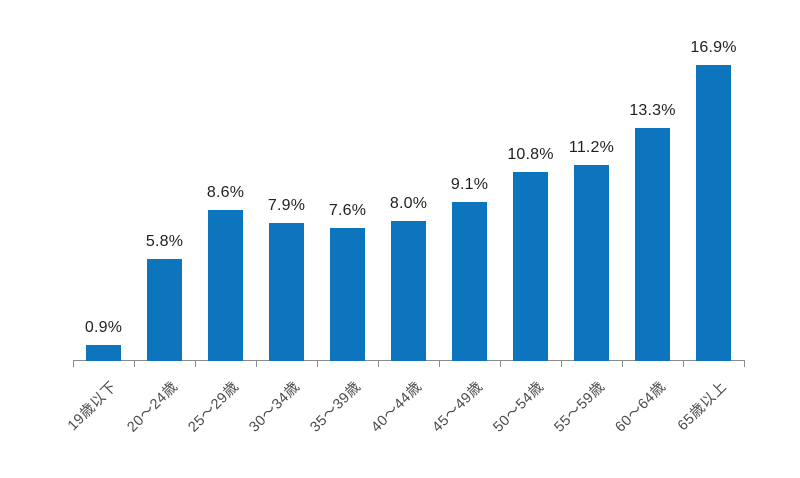 Image resolution: width=800 pixels, height=478 pixels. Describe the element at coordinates (713, 213) in the screenshot. I see `bar-65歳以上` at that location.